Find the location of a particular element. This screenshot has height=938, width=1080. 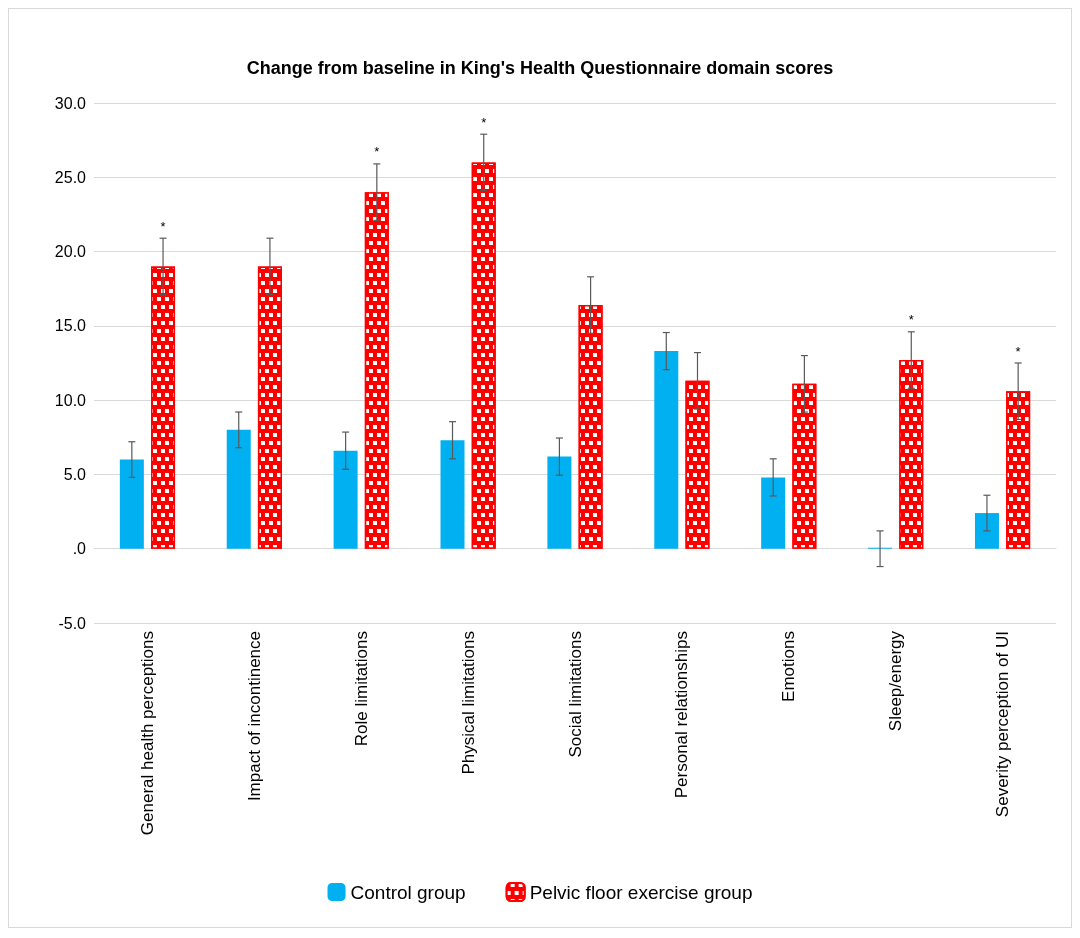

x-tick-label: Personal relationships is located at coordinates (682, 715).